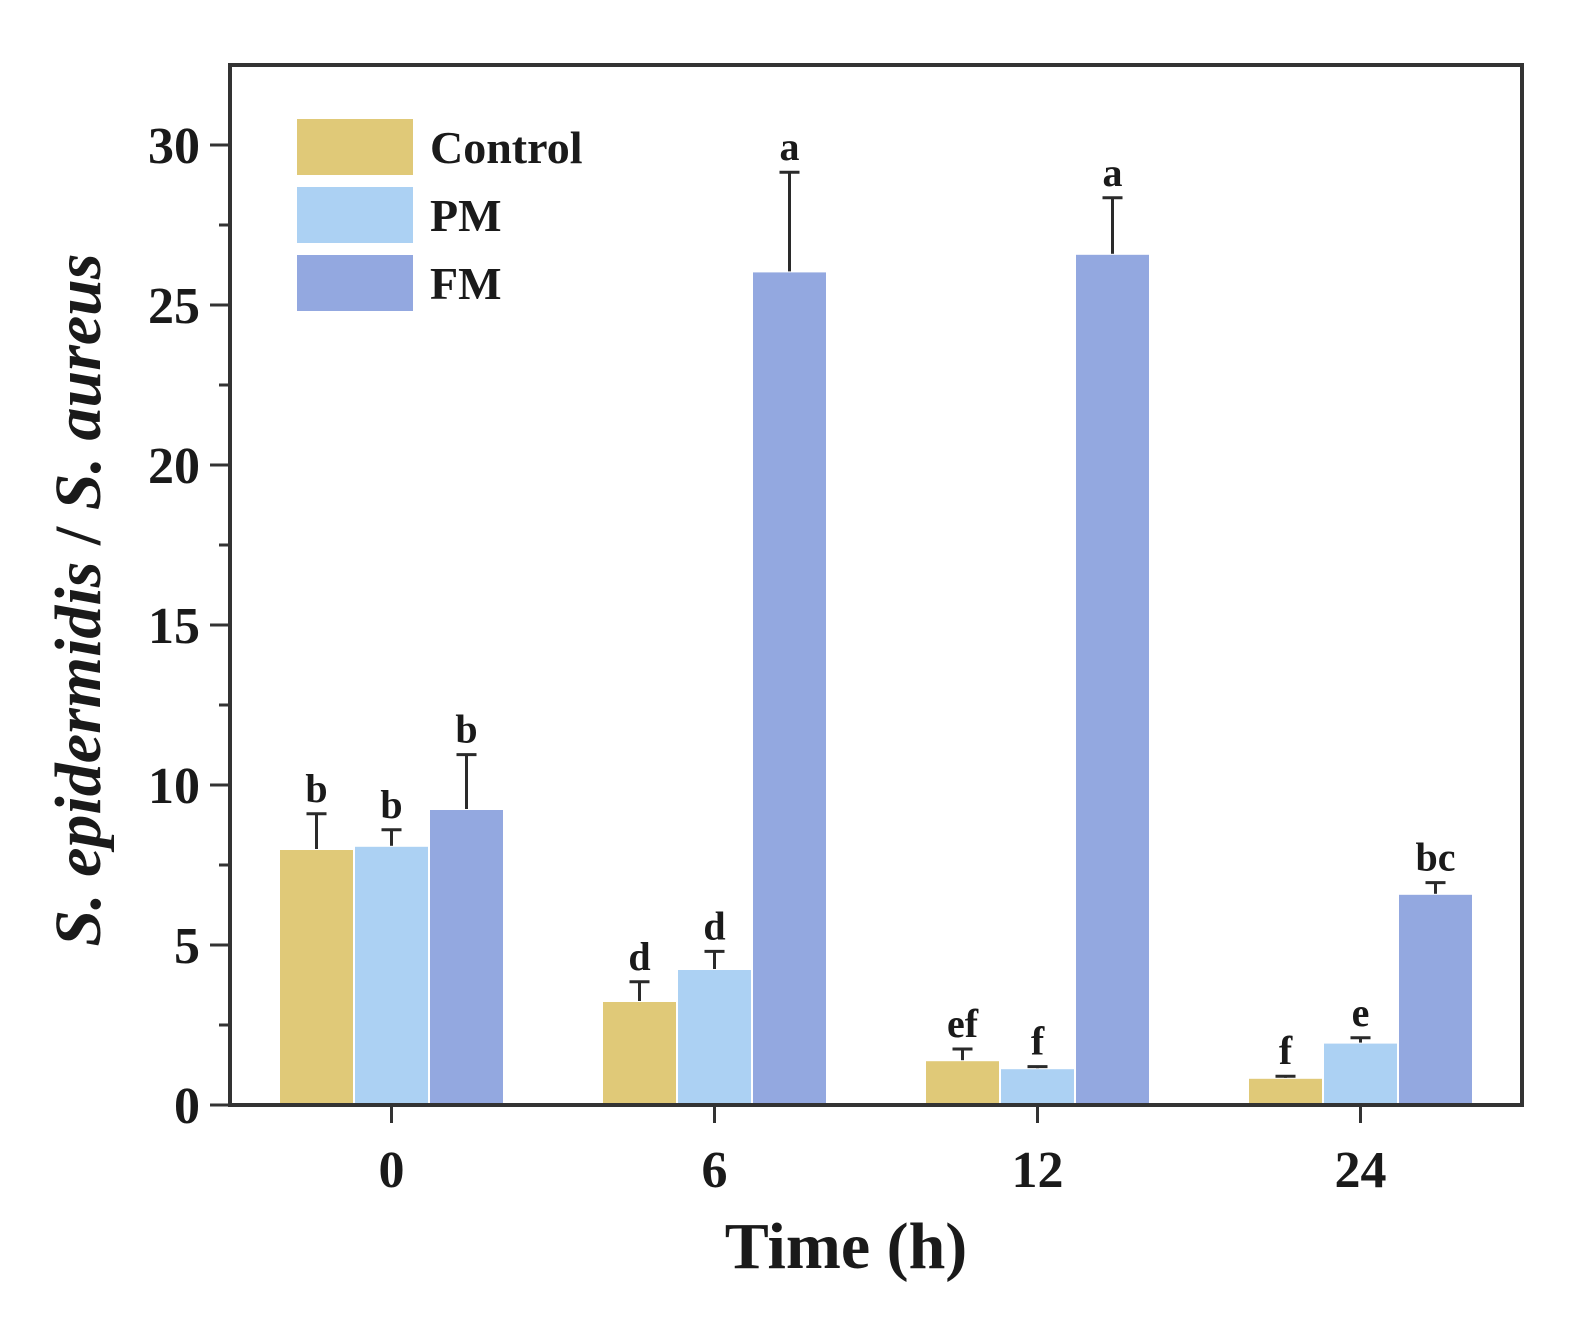 This screenshot has width=1571, height=1320. Describe the element at coordinates (466, 215) in the screenshot. I see `legend-label-pm: PM` at that location.